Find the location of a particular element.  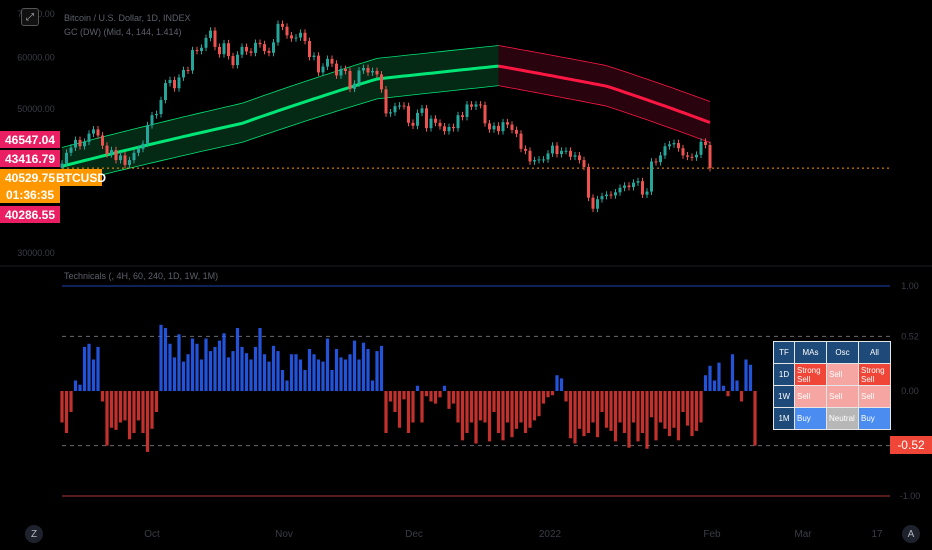

fullscreen-icon: ⤢ is located at coordinates (30, 17).